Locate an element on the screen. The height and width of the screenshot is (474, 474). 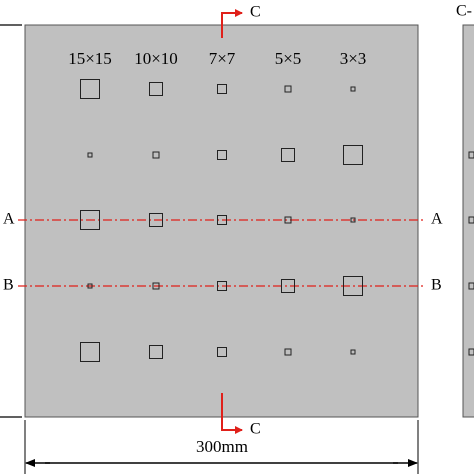
column-label: 7×7 is located at coordinates (222, 58).